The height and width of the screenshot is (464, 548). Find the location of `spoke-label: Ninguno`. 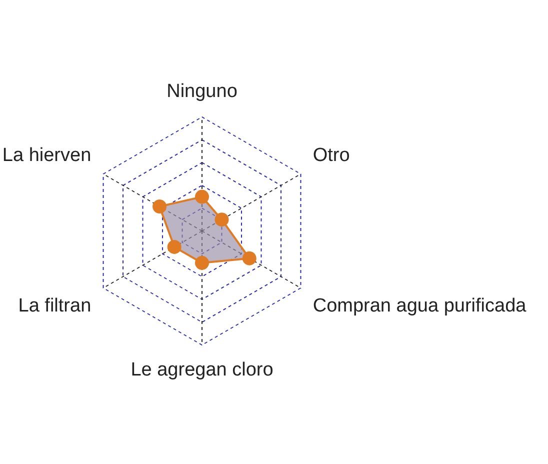

spoke-label: Ninguno is located at coordinates (202, 91).